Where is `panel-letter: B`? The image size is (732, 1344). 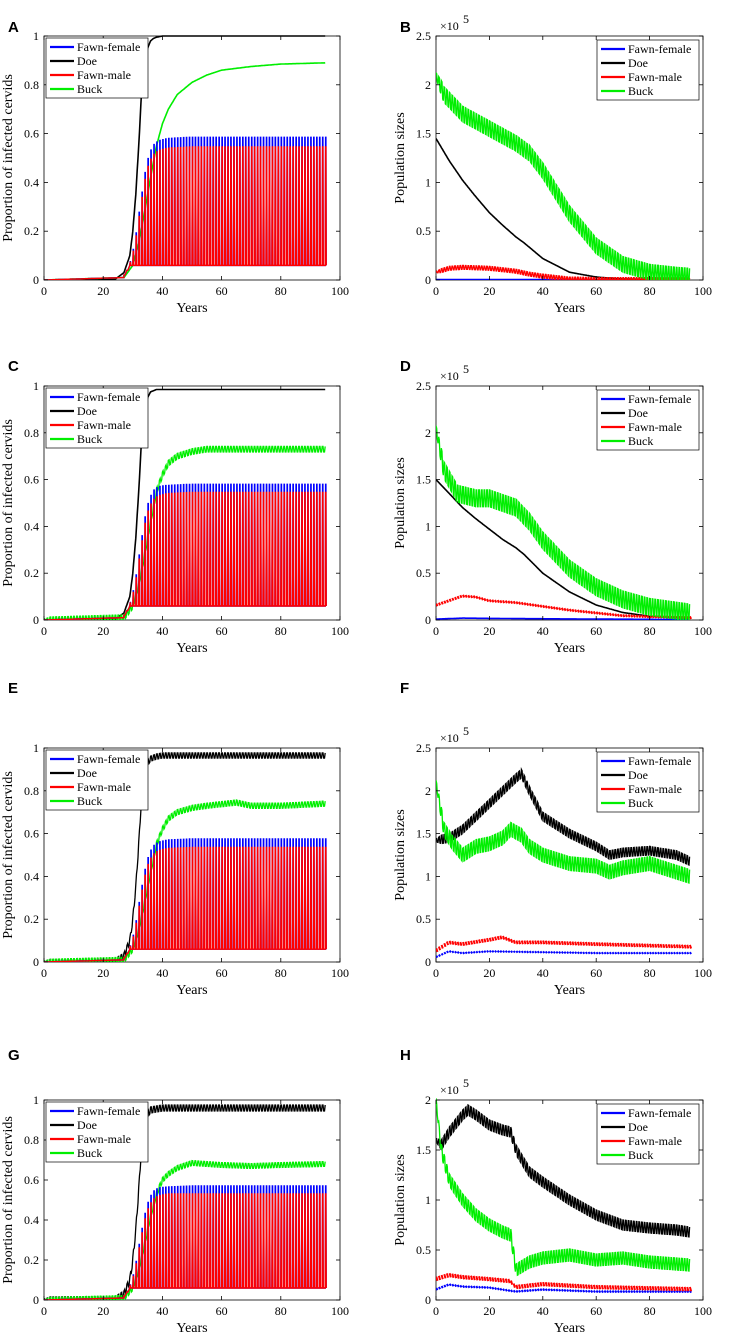 panel-letter: B is located at coordinates (405, 27).